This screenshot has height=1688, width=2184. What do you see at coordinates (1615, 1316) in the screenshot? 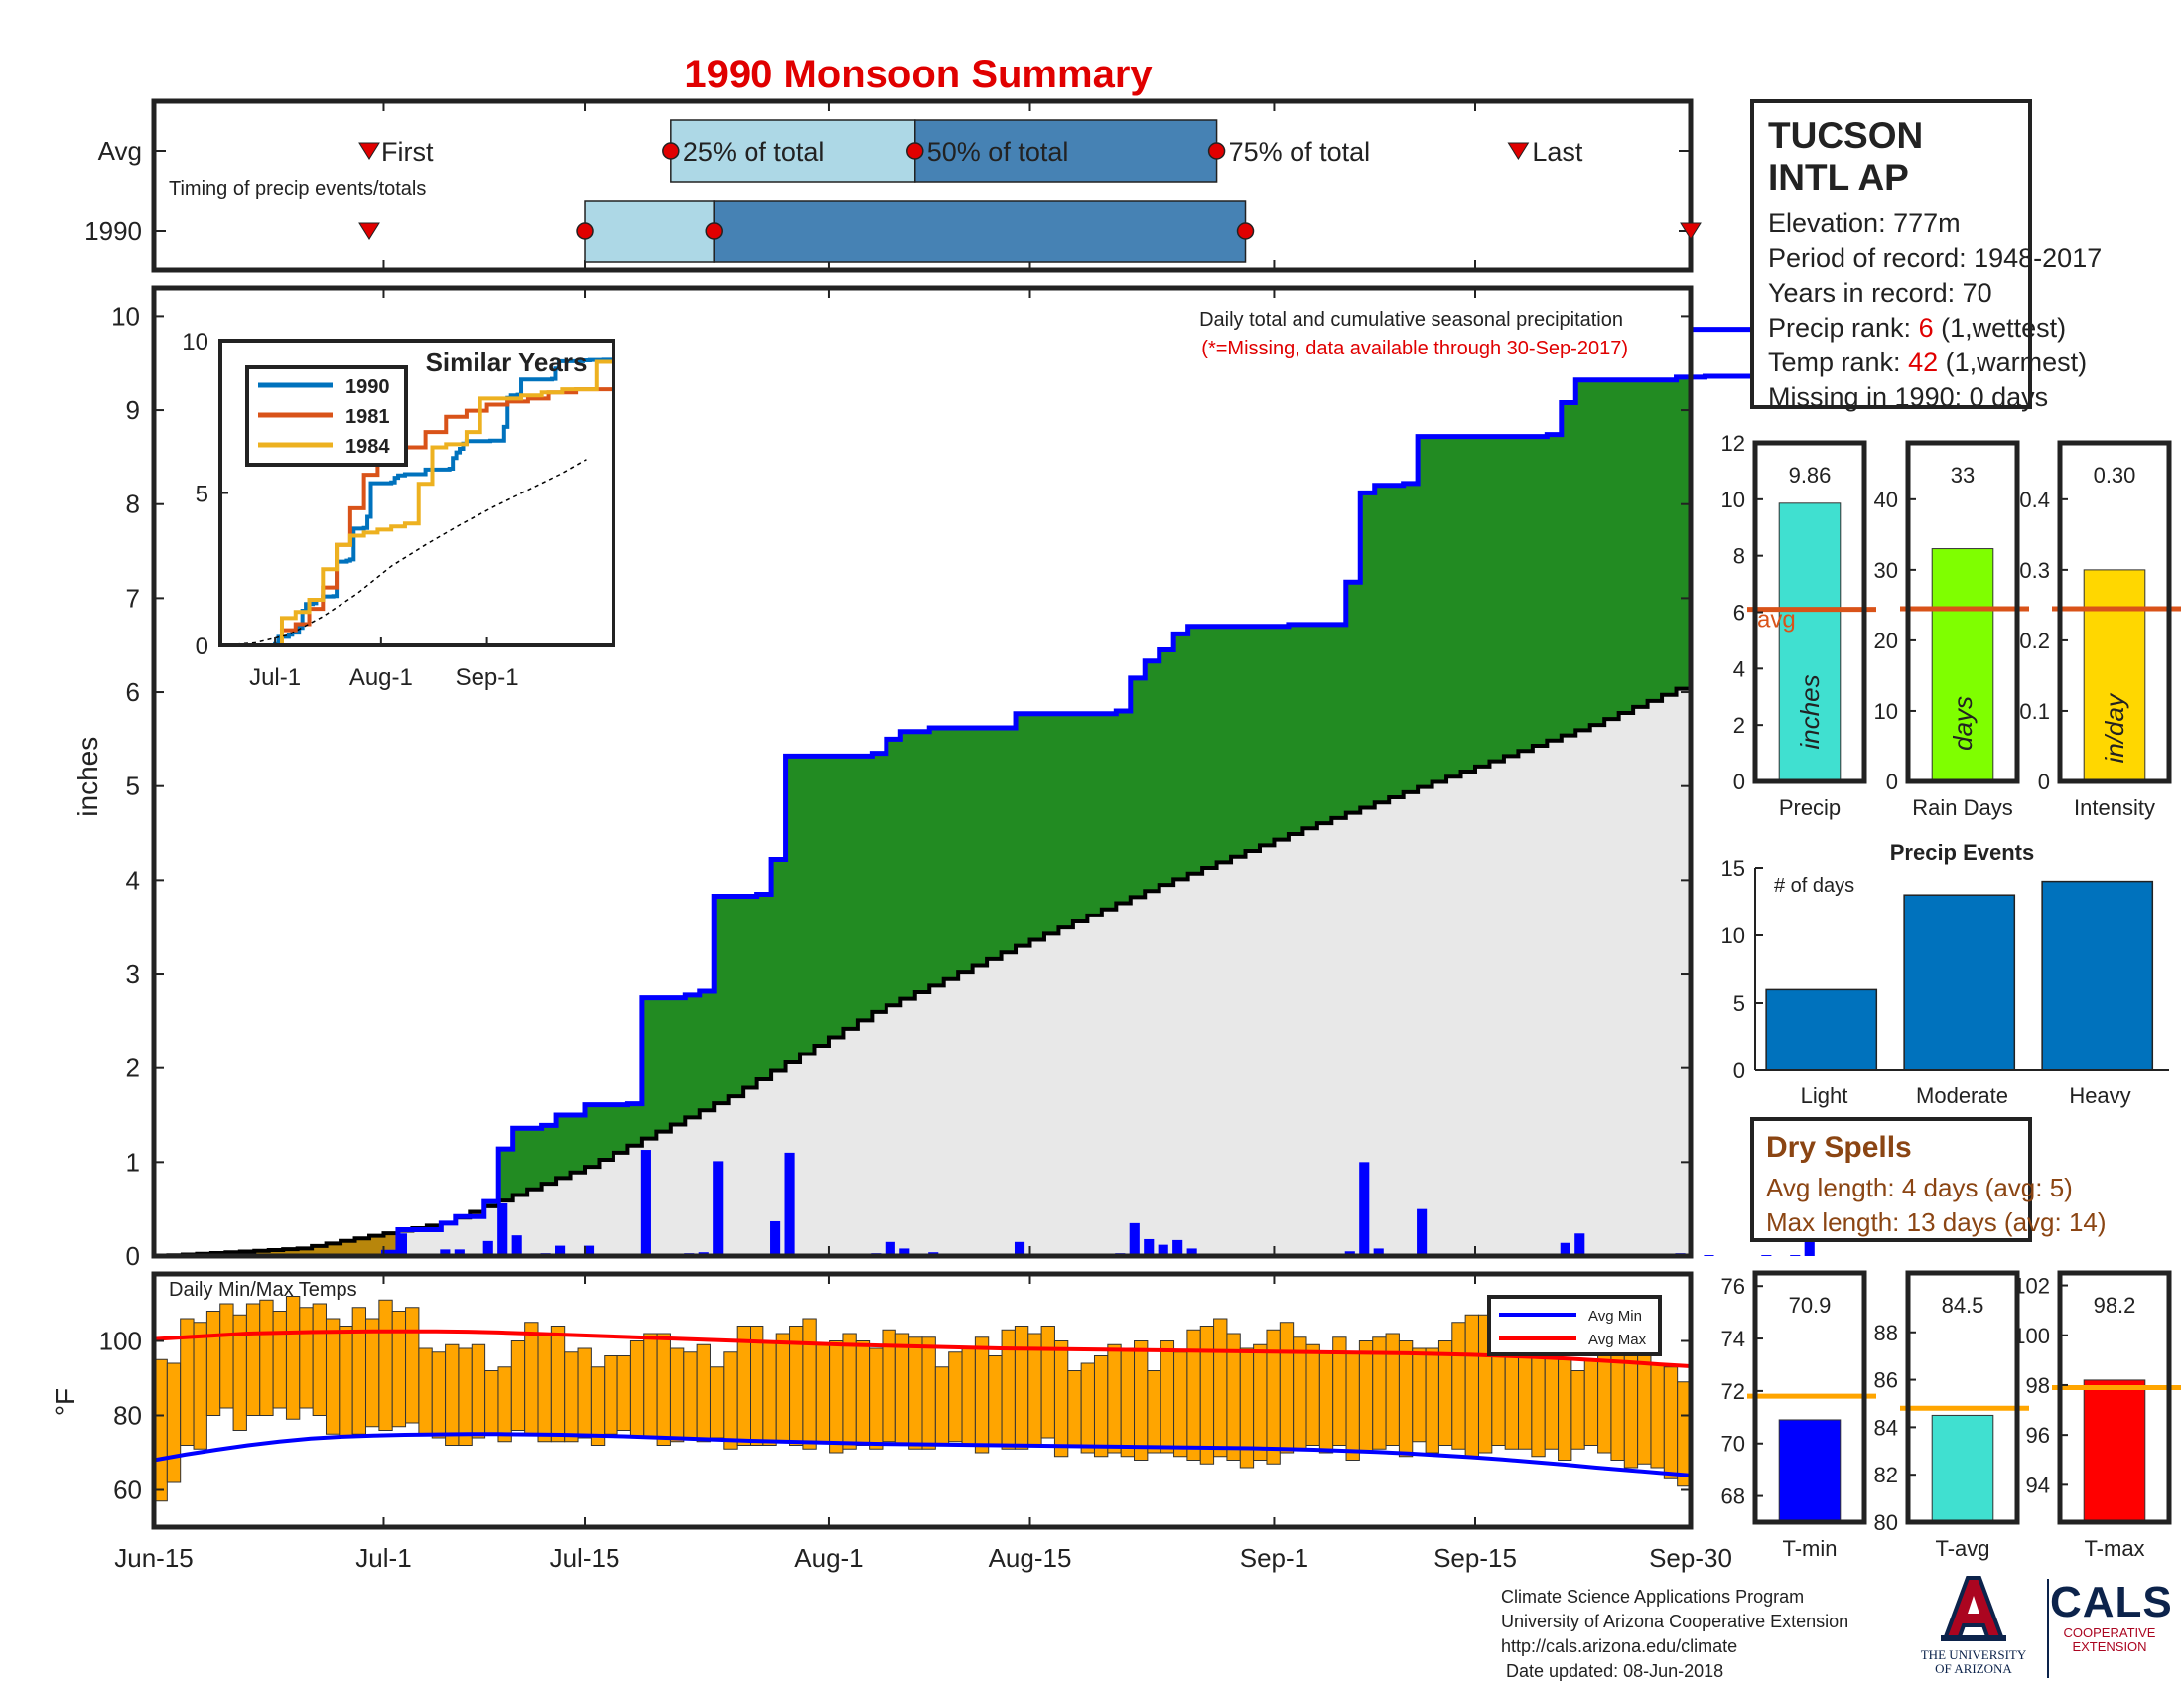
I see `temp-legend-label: Avg Min` at bounding box center [1615, 1316].